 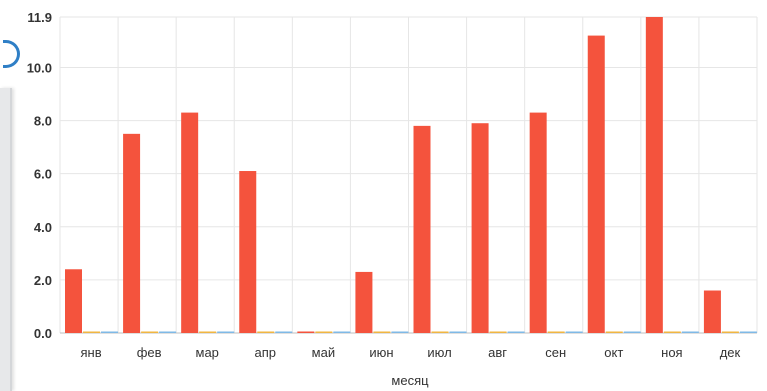 What do you see at coordinates (284, 332) in the screenshot?
I see `bar-апр-series-3` at bounding box center [284, 332].